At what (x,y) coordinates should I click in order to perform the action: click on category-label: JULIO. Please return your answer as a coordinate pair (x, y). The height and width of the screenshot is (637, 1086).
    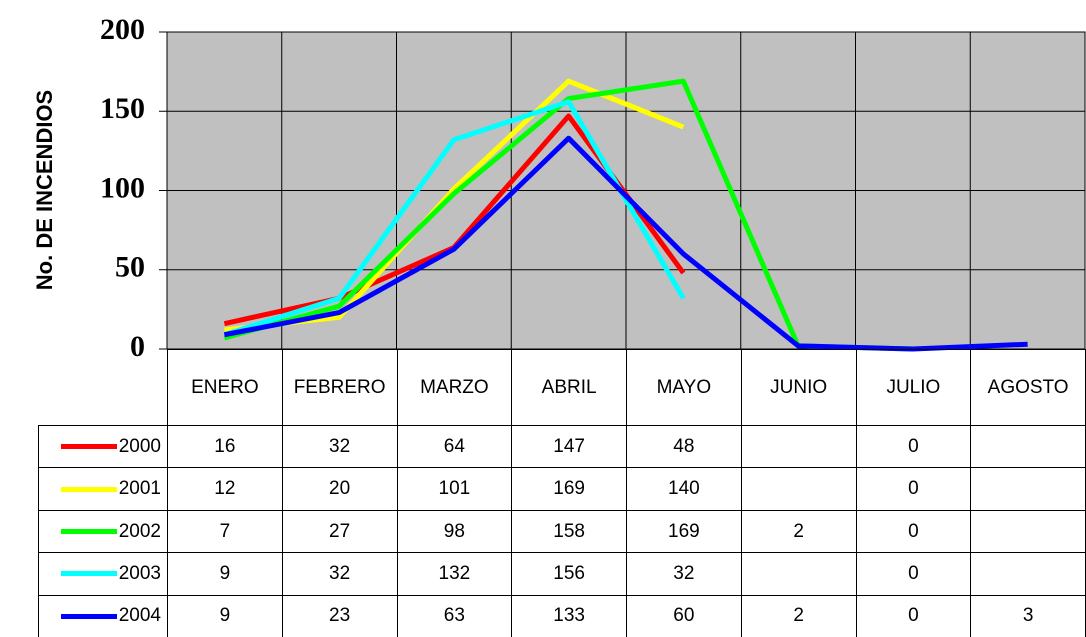
    Looking at the image, I should click on (913, 387).